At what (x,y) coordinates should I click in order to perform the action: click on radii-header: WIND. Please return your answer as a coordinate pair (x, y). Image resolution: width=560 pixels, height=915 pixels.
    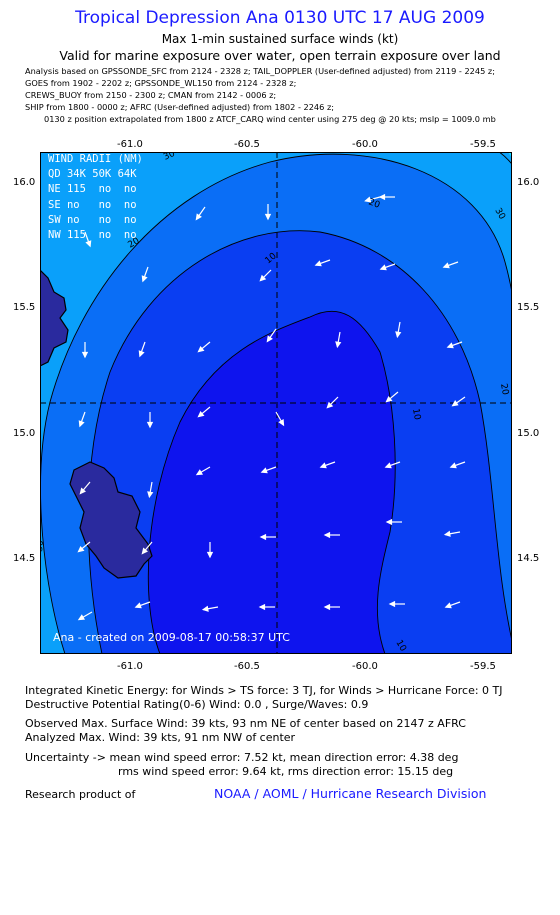
    Looking at the image, I should click on (61, 159).